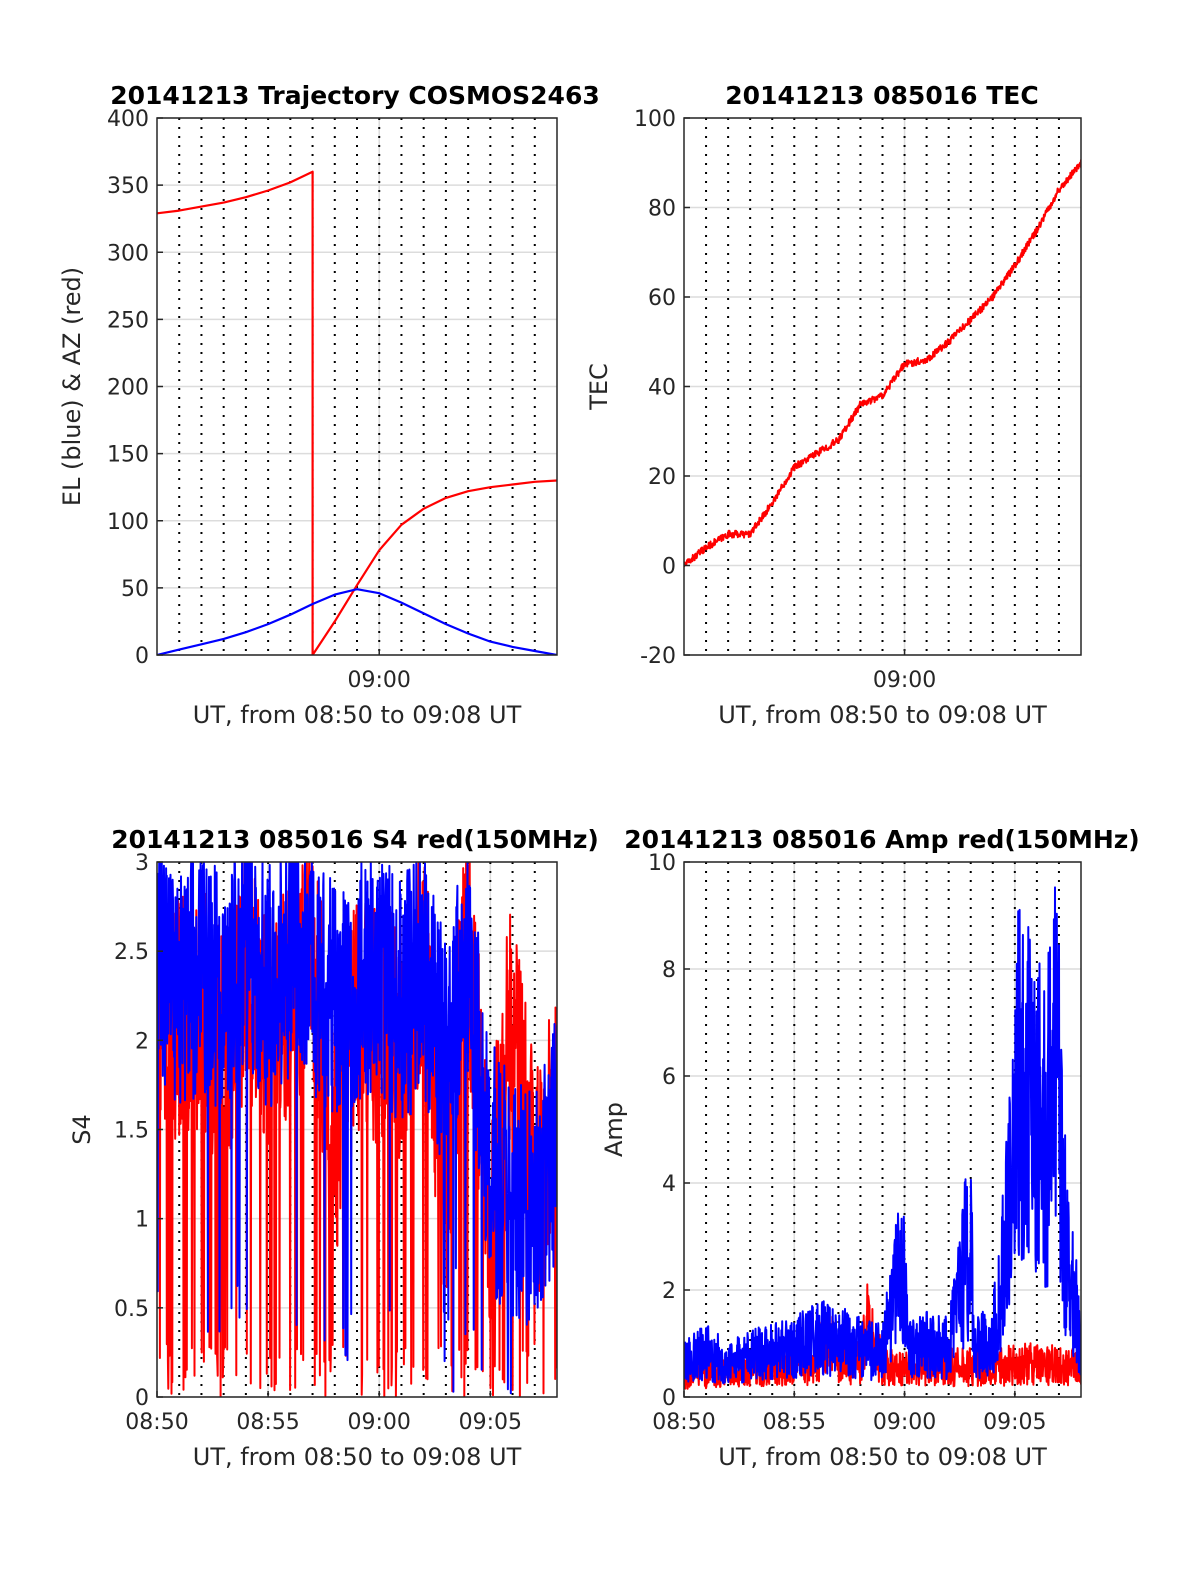  I want to click on y-tick-label: 6, so click(669, 1077).